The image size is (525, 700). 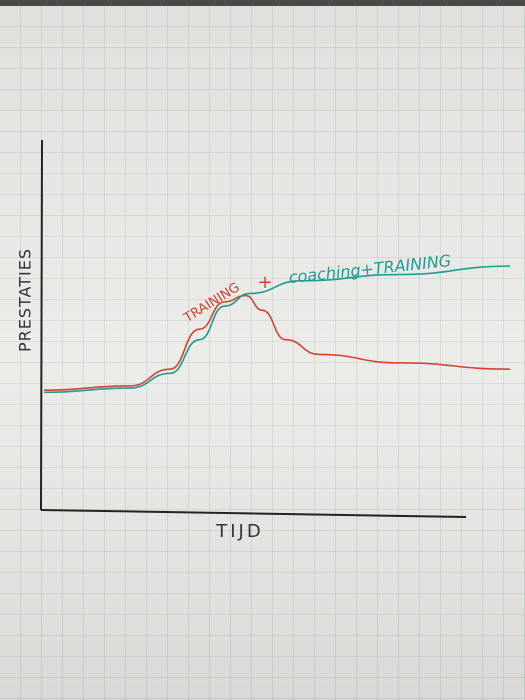 I want to click on y-axis-label: PRESTATIES, so click(x=25, y=300).